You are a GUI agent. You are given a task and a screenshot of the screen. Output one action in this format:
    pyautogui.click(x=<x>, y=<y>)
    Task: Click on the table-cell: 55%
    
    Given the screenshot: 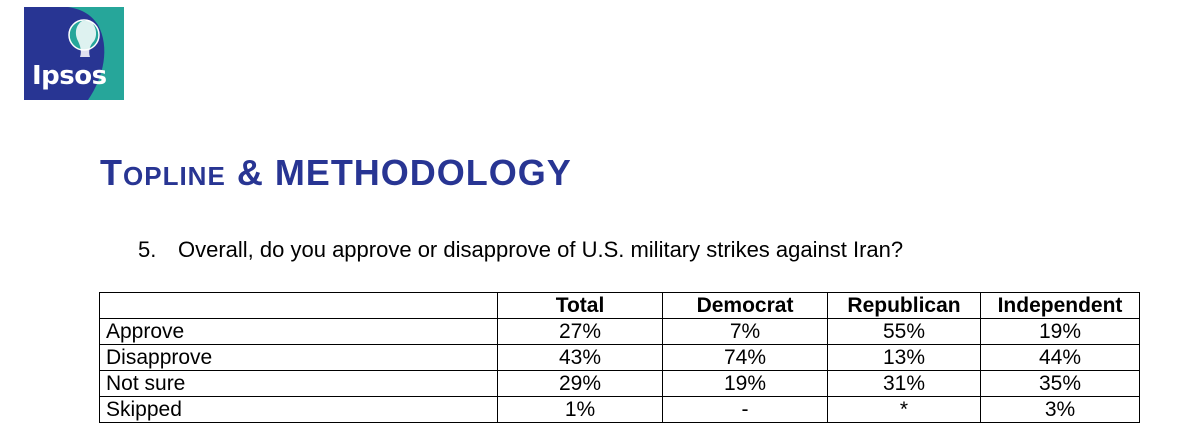 What is the action you would take?
    pyautogui.click(x=904, y=331)
    